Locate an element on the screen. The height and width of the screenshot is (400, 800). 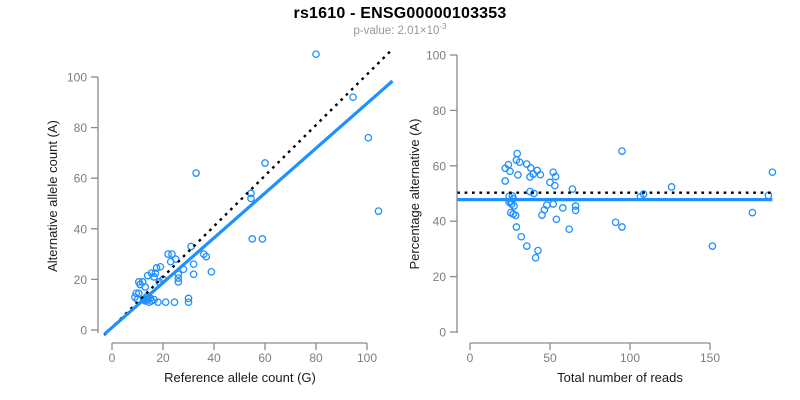
left-y-tick-label: 20 is located at coordinates (81, 280).